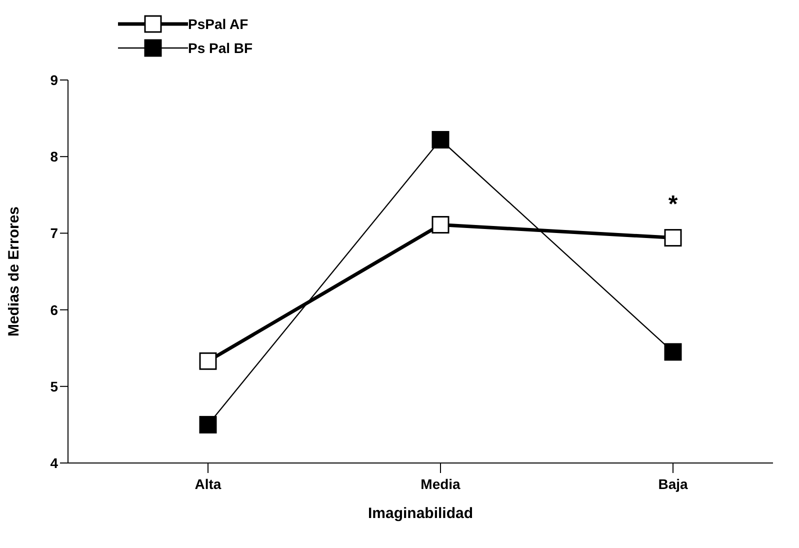 This screenshot has height=548, width=799. Describe the element at coordinates (54, 233) in the screenshot. I see `y-tick-label: 7` at that location.